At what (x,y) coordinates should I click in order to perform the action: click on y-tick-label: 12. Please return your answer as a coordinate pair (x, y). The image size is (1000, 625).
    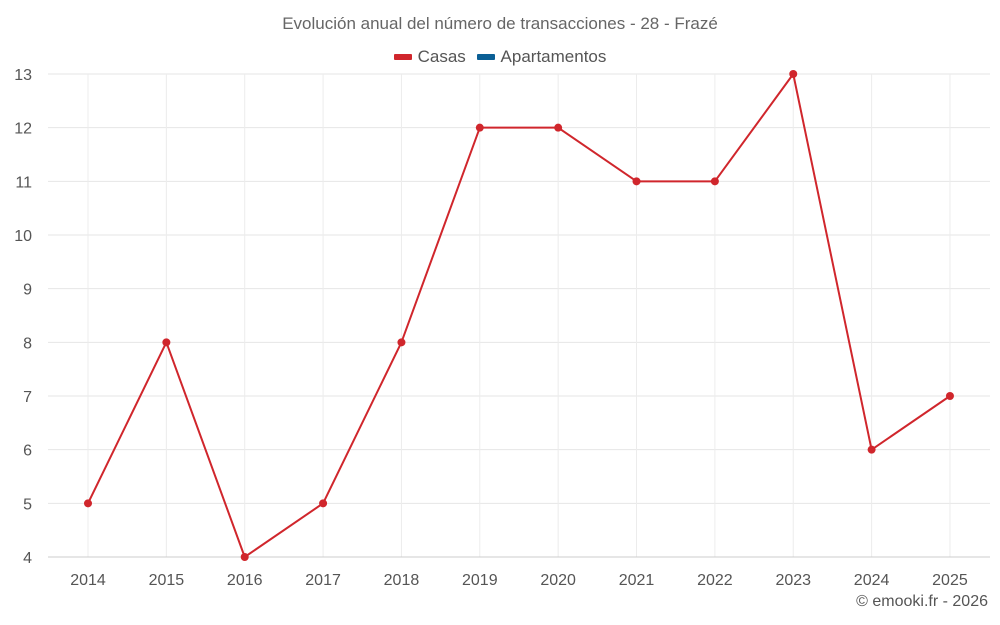
    Looking at the image, I should click on (23, 129).